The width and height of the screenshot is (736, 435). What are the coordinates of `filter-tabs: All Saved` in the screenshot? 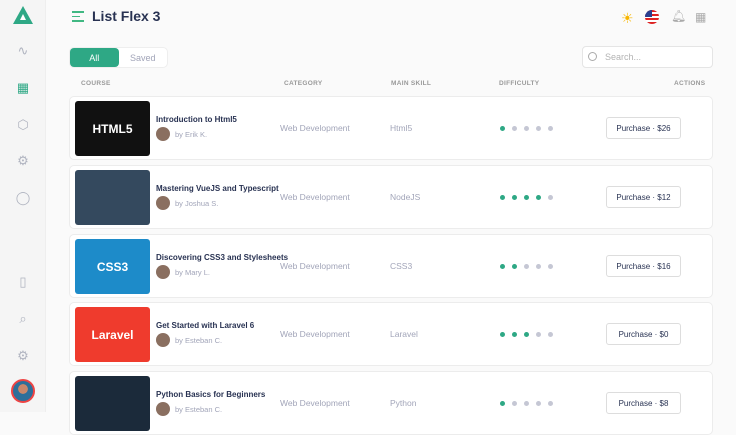 It's located at (118, 57).